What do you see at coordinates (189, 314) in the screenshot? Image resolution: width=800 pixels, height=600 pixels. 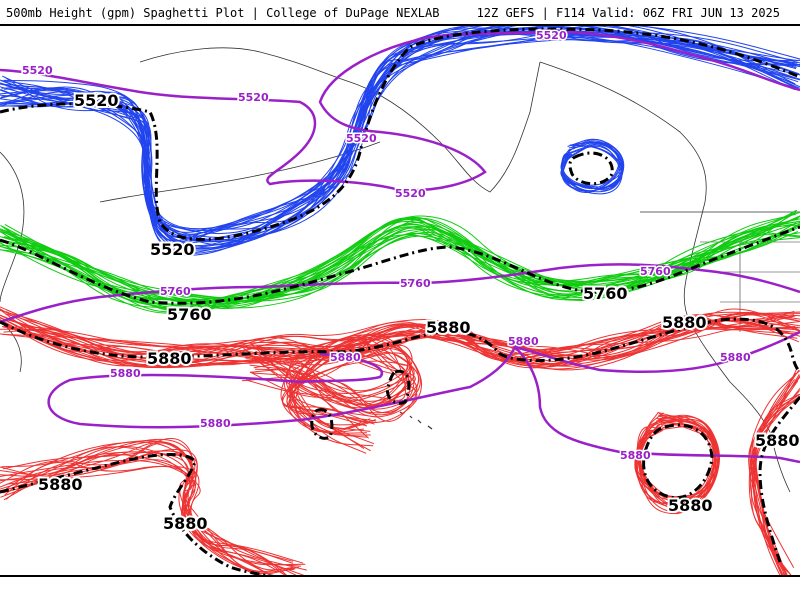 I see `label-5760-west: 5760` at bounding box center [189, 314].